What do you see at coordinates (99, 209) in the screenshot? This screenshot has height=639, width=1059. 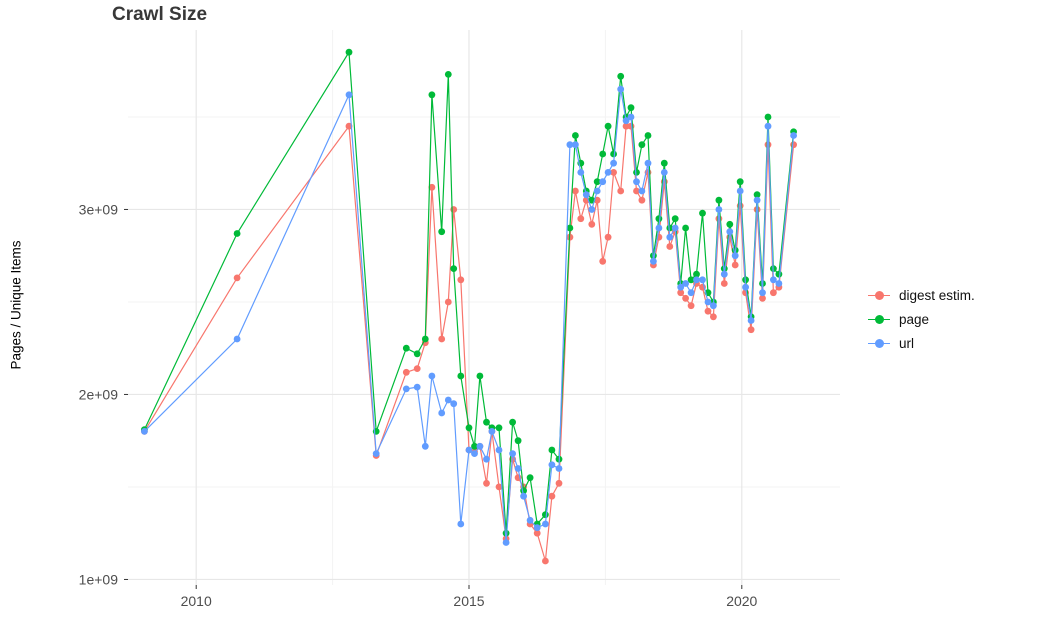 I see `y-tick-label: 3e+09` at bounding box center [99, 209].